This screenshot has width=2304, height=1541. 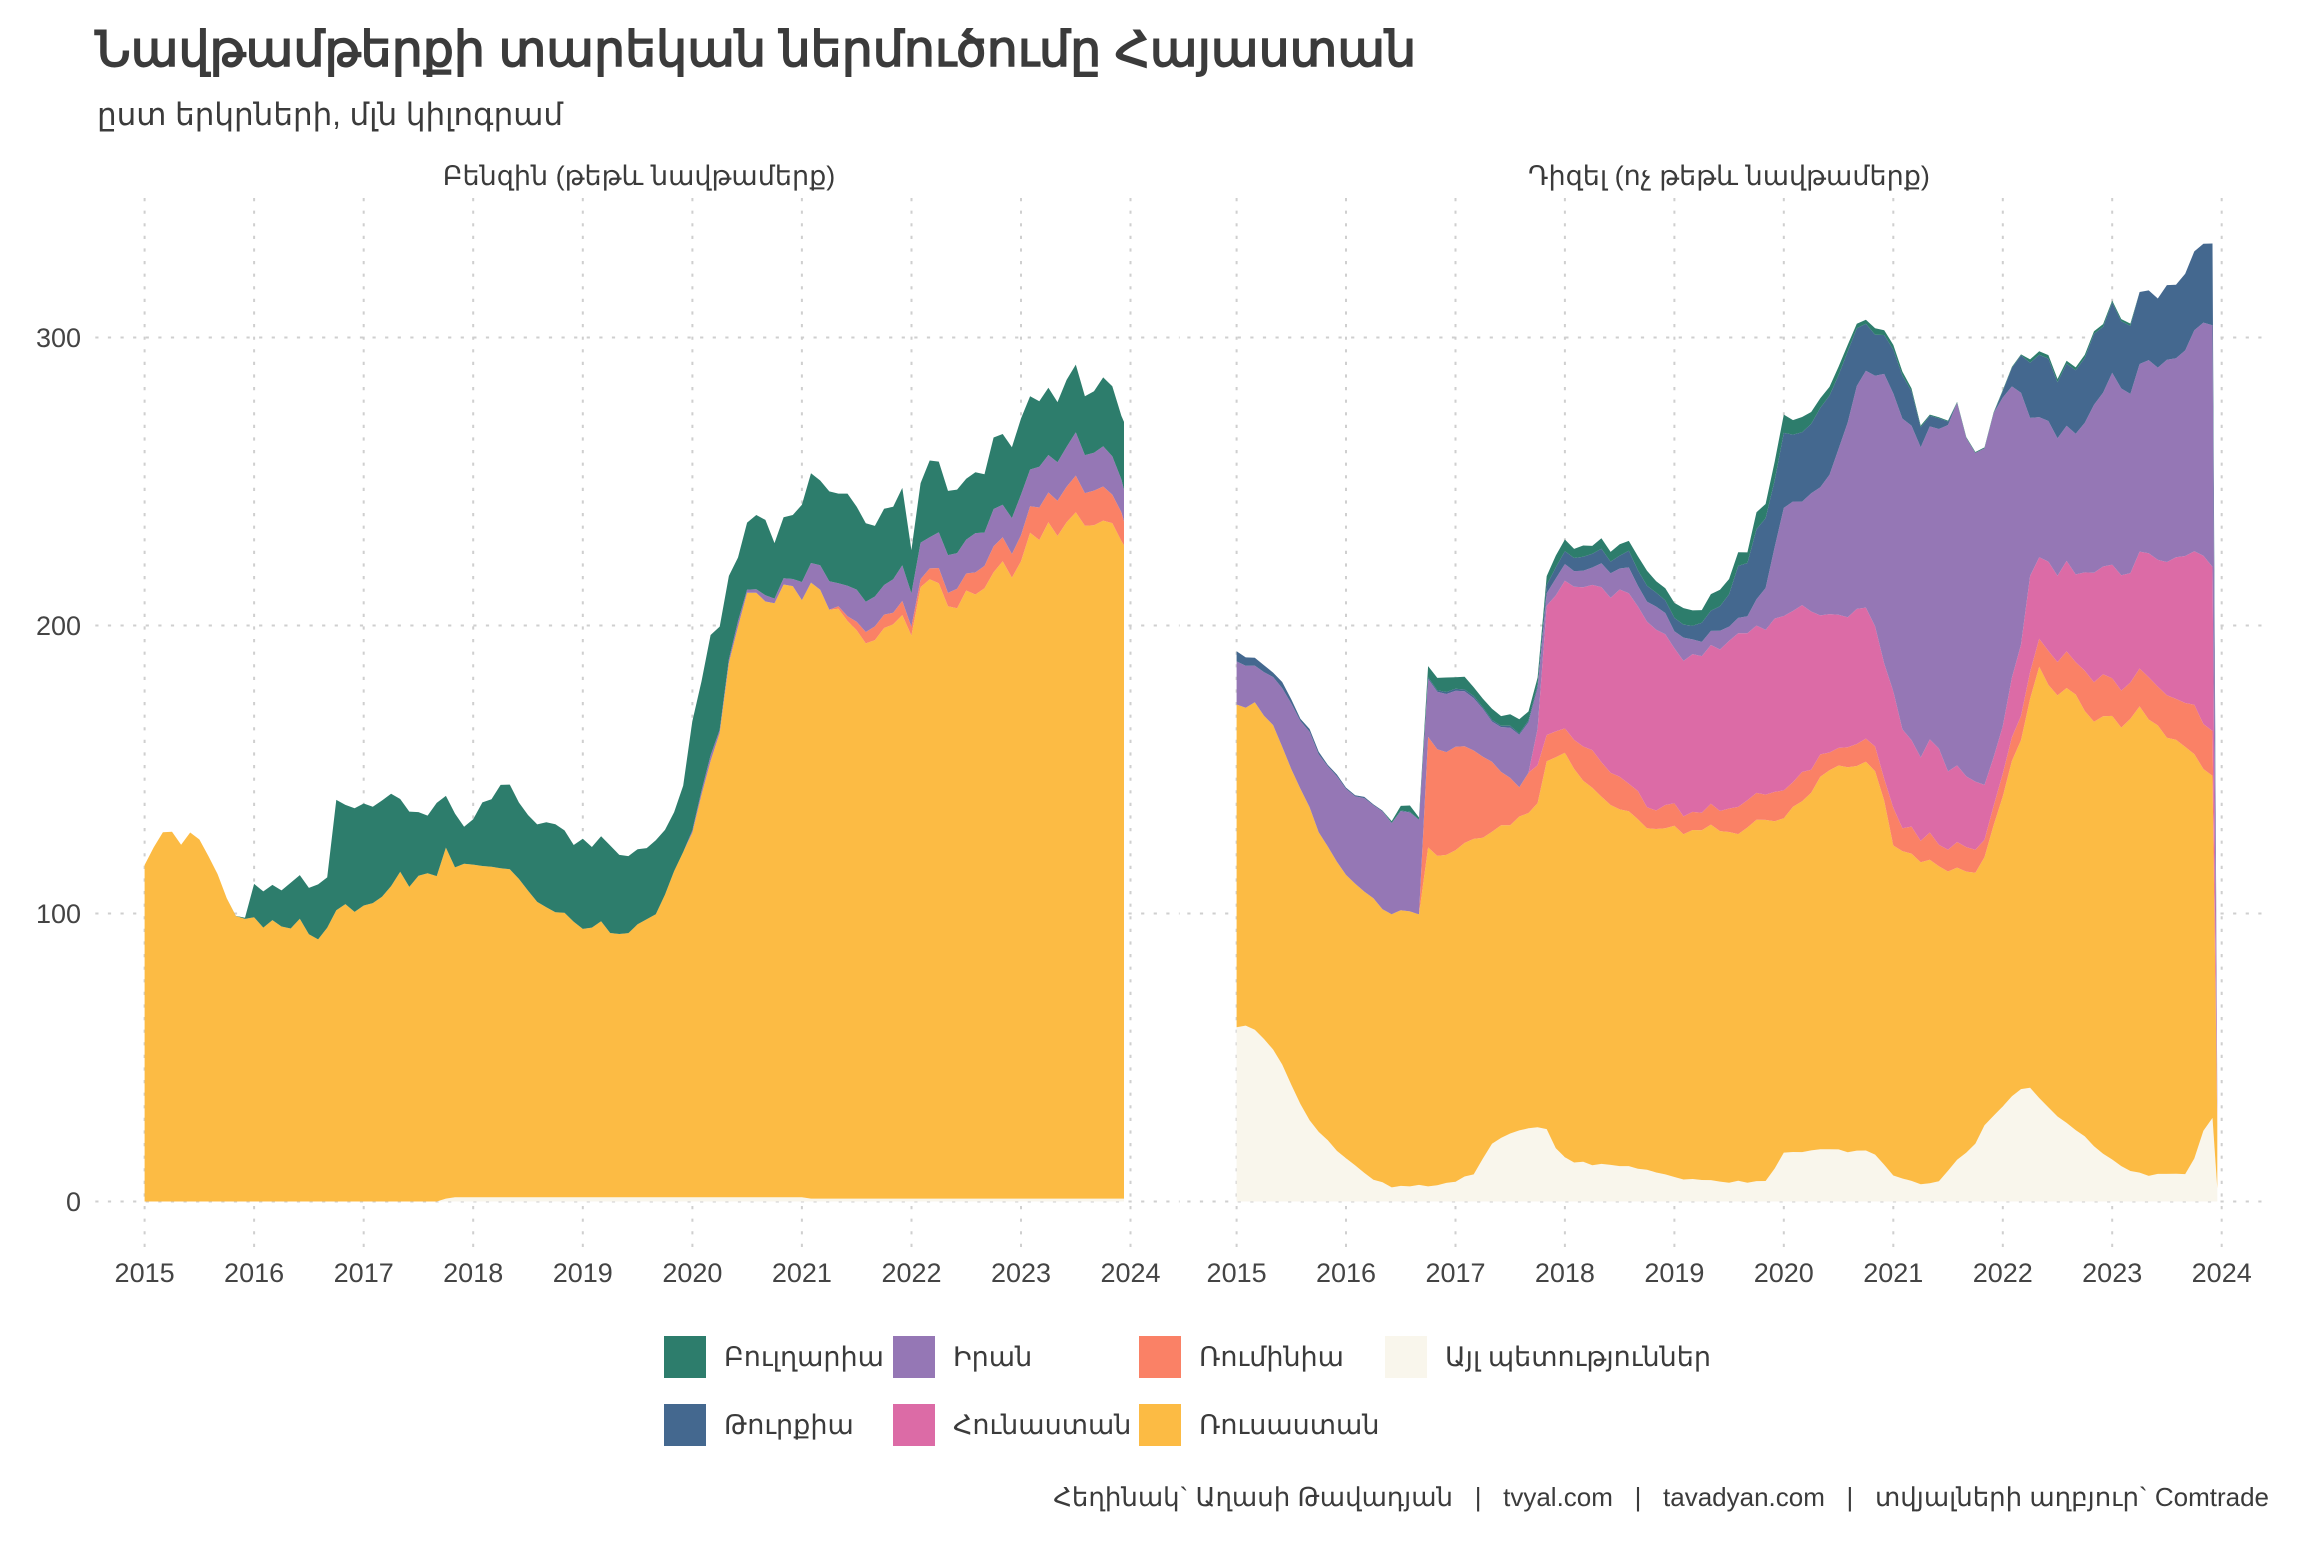 I want to click on svg-text: 0, so click(x=73, y=1202).